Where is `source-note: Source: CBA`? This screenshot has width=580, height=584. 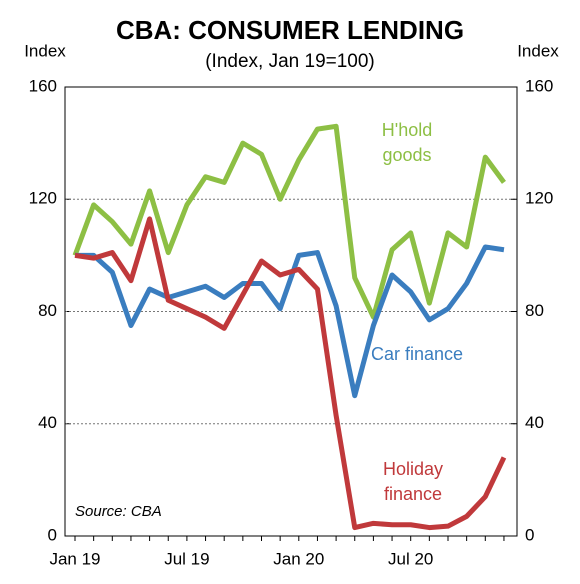 source-note: Source: CBA is located at coordinates (118, 511).